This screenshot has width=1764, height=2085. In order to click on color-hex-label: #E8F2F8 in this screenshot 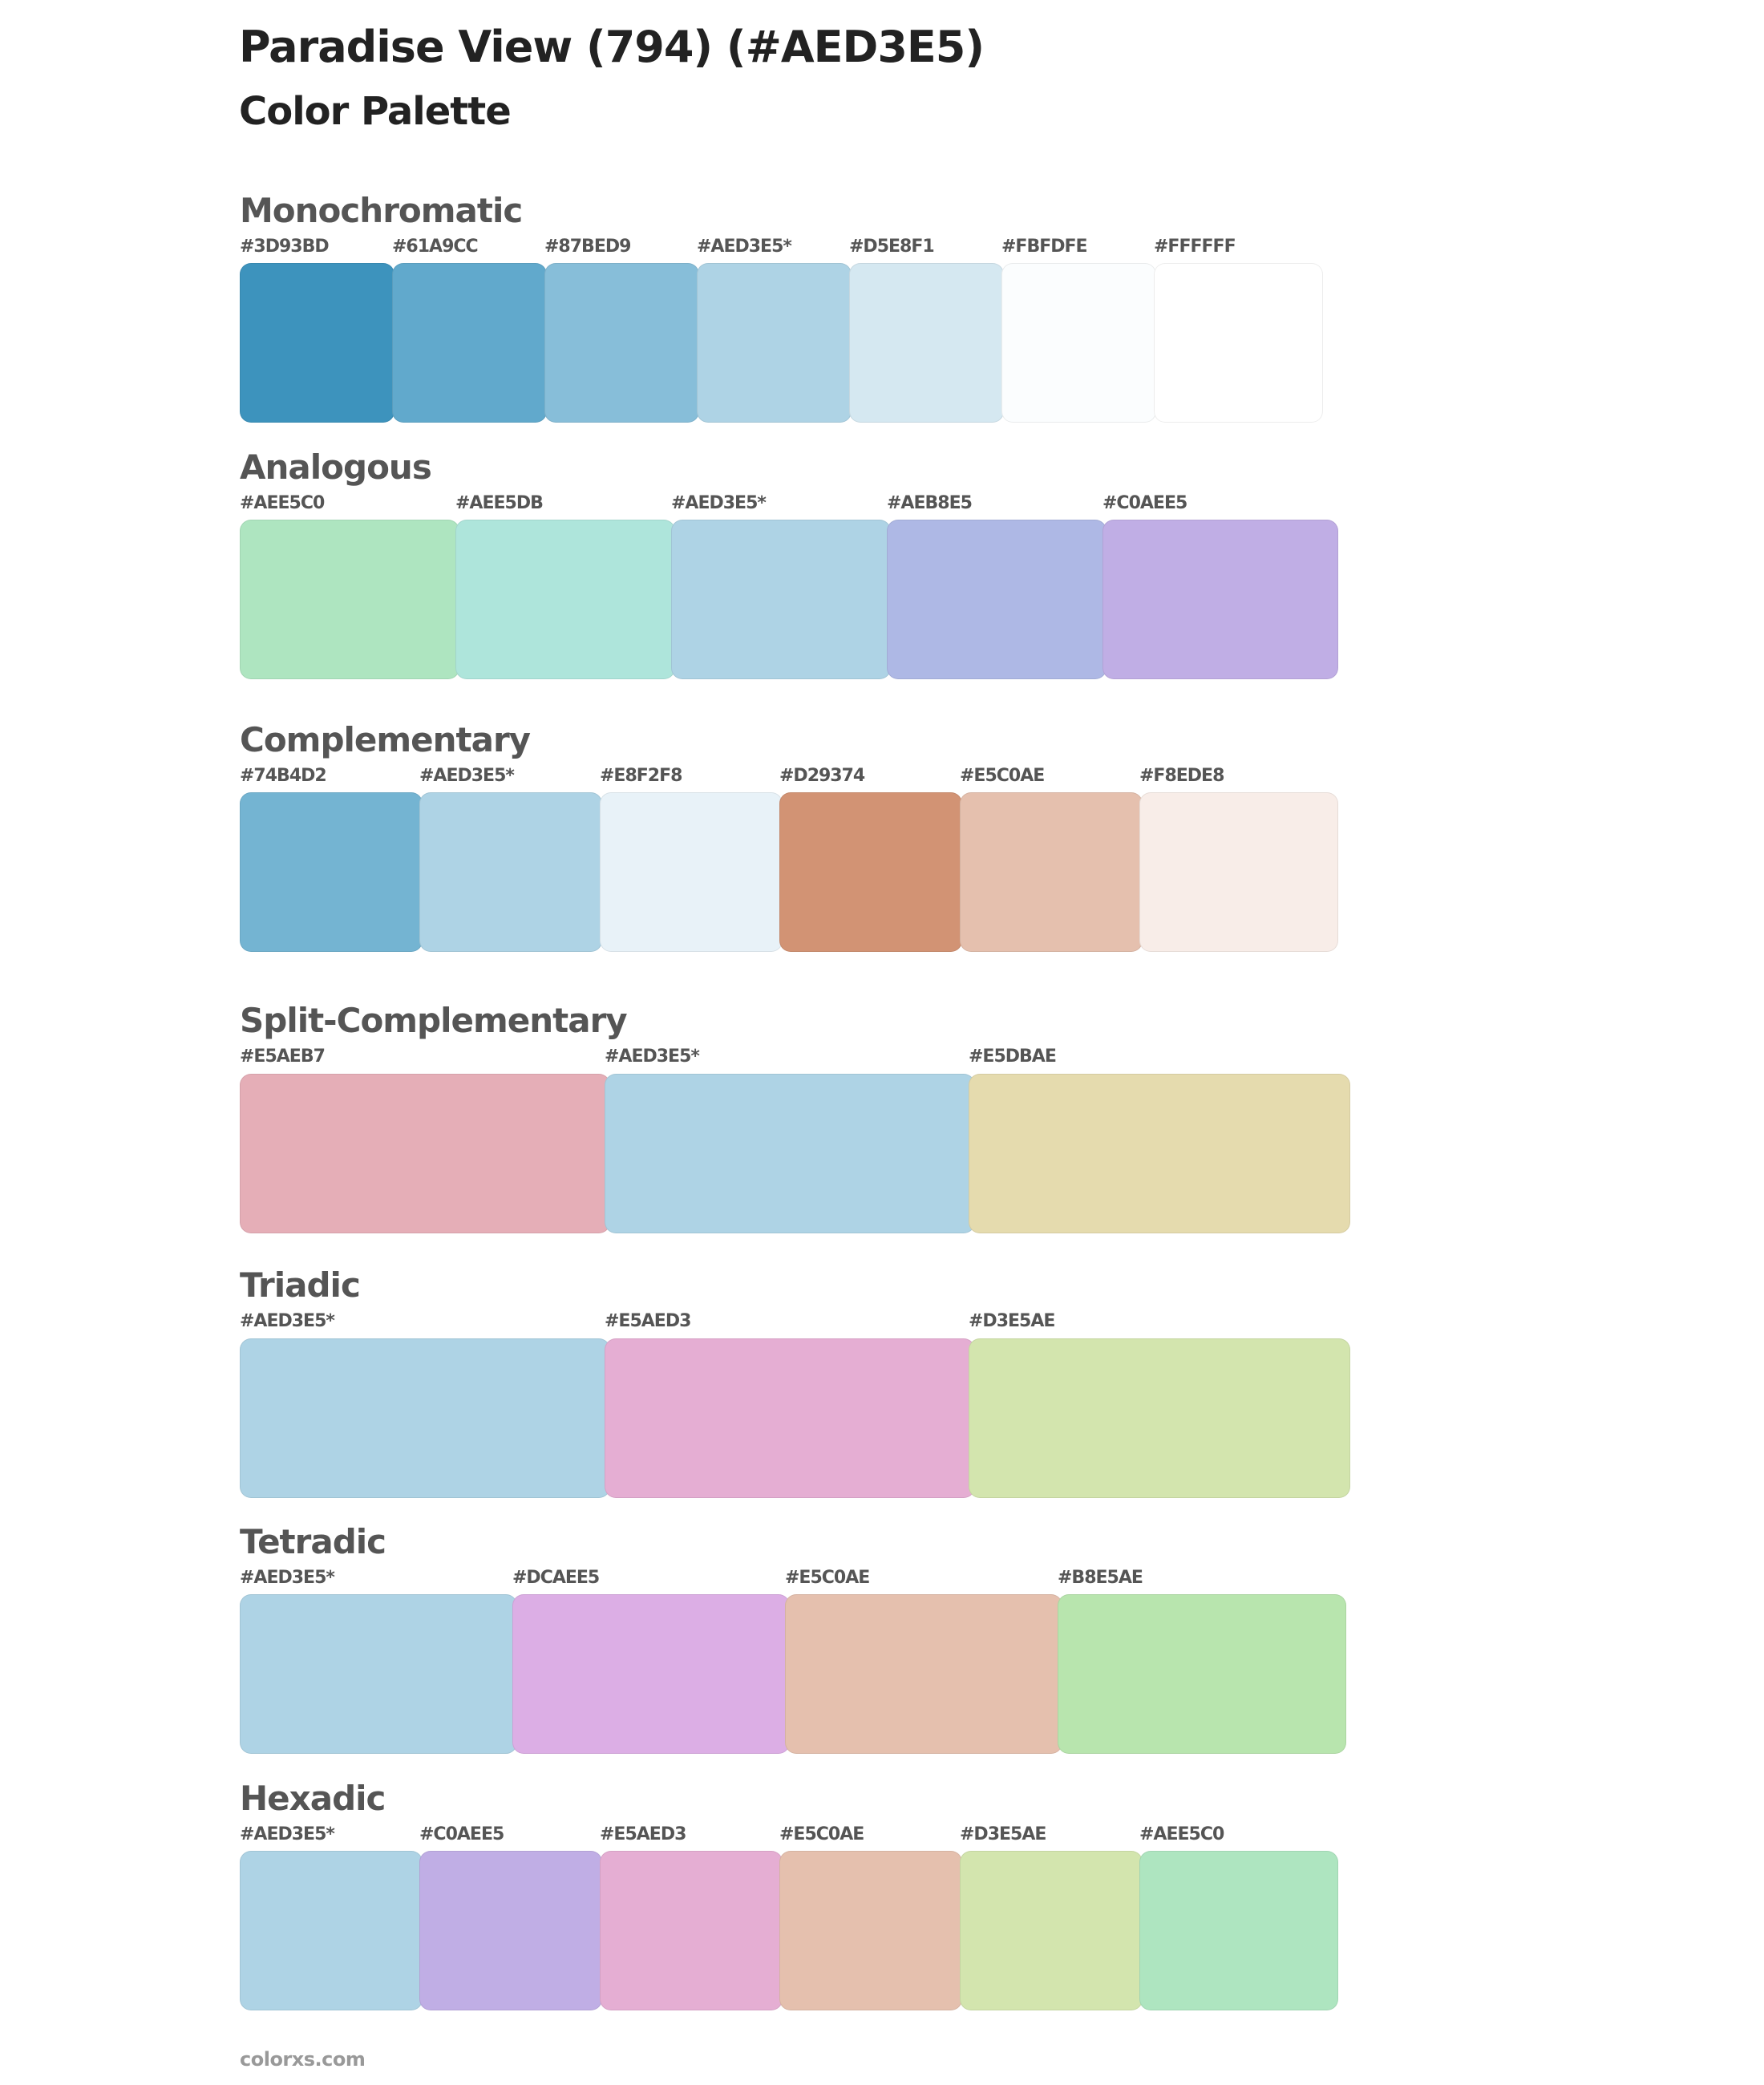, I will do `click(641, 776)`.